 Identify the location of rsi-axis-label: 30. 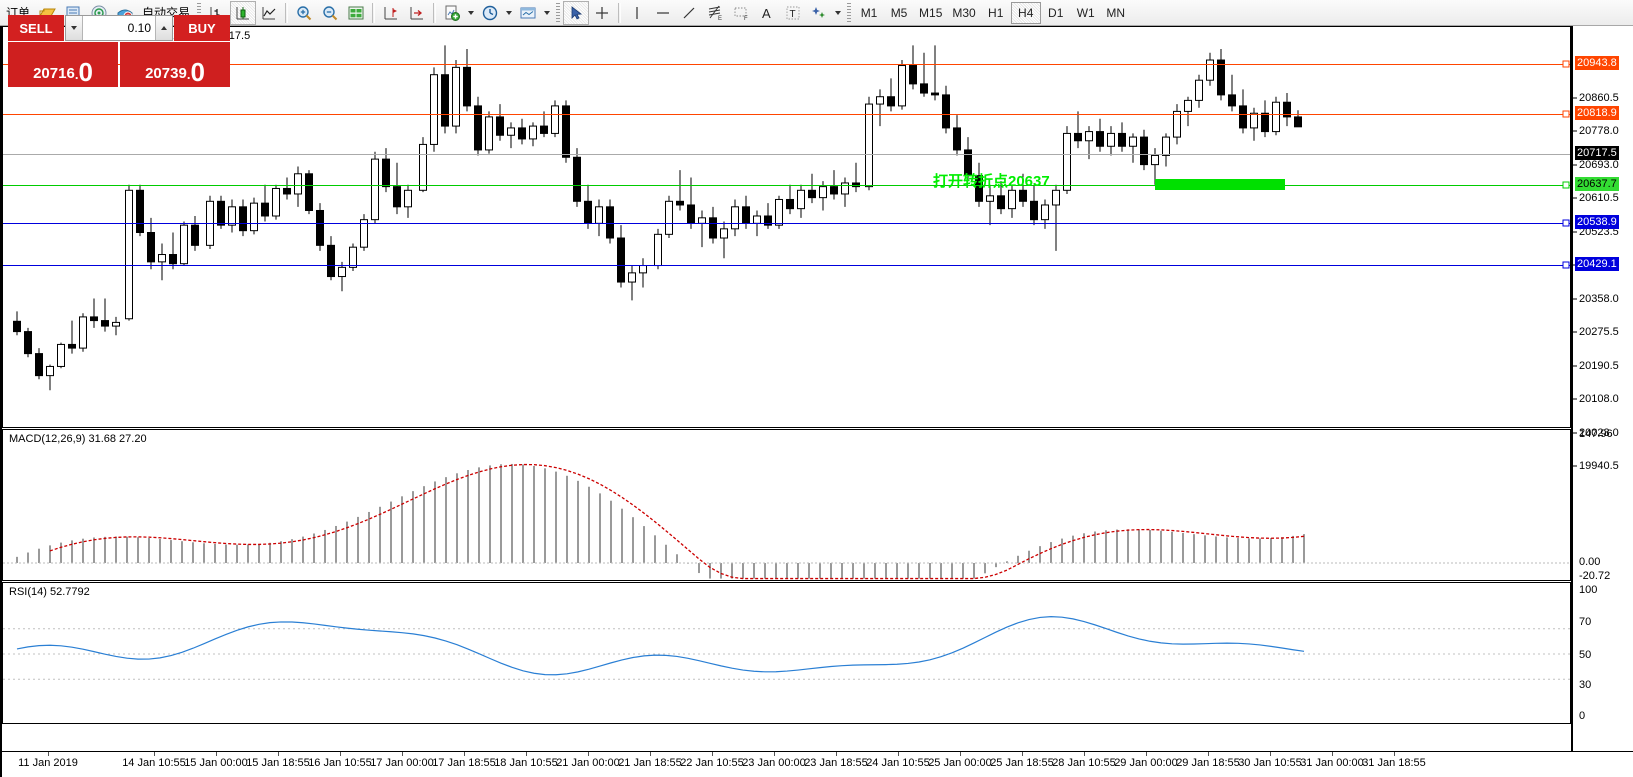
(1585, 685).